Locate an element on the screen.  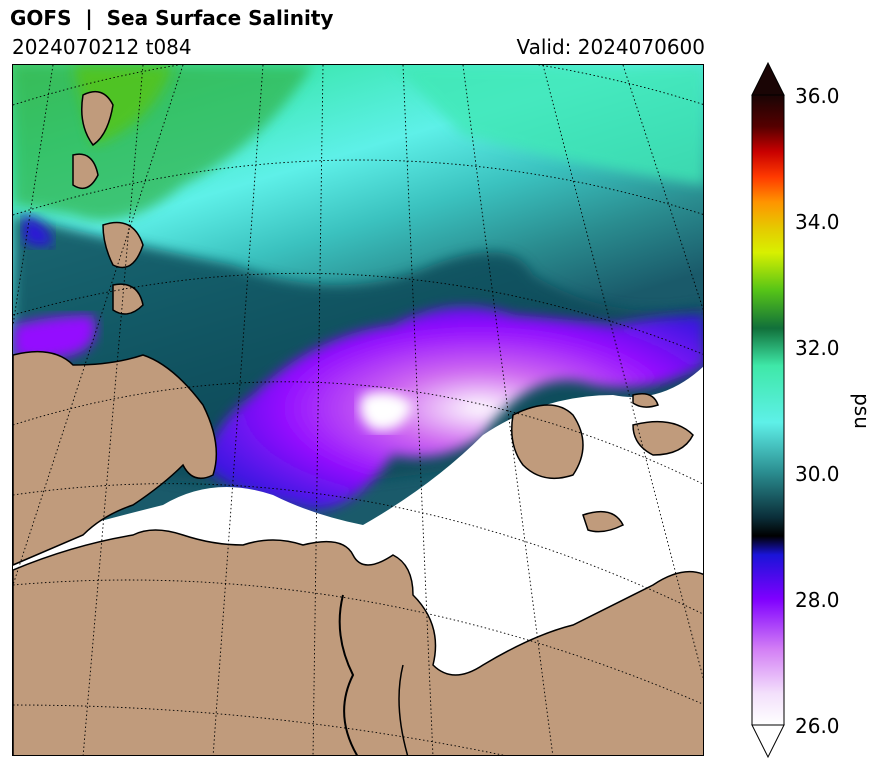
salinity-colorbar is located at coordinates (768, 410).